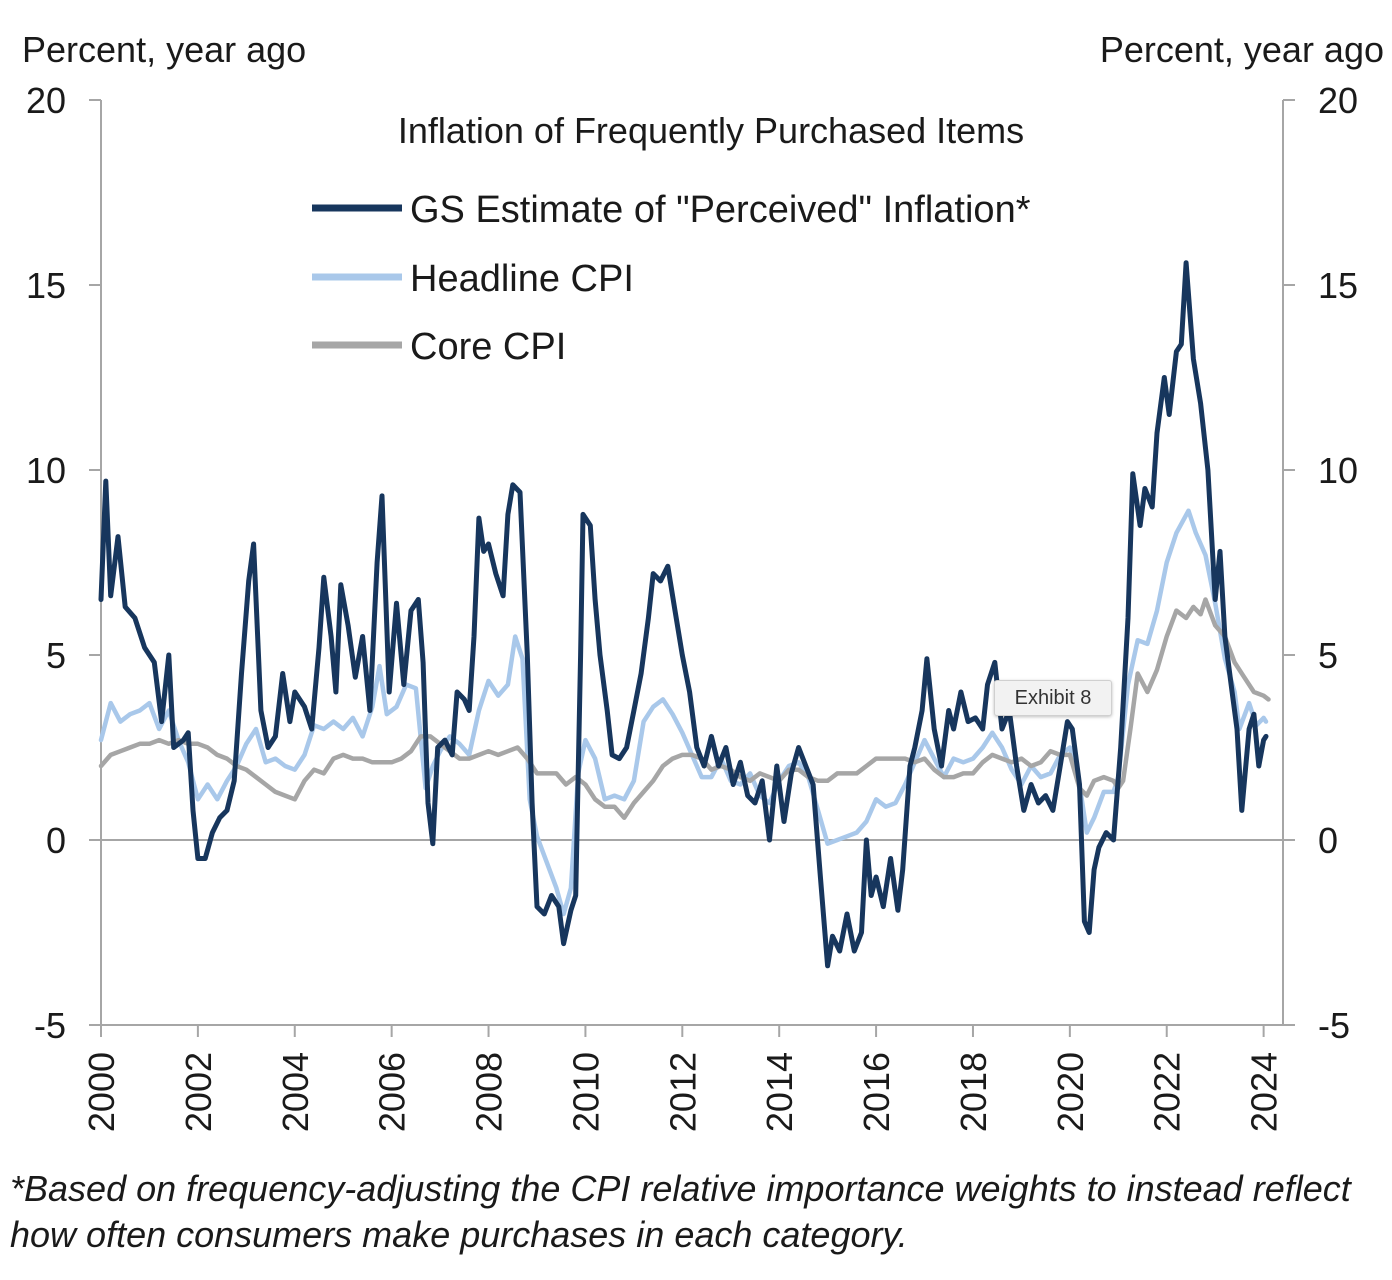 Image resolution: width=1392 pixels, height=1280 pixels. What do you see at coordinates (1320, 563) in the screenshot?
I see `right-y-ticks: 20 15 10 5 0 -5` at bounding box center [1320, 563].